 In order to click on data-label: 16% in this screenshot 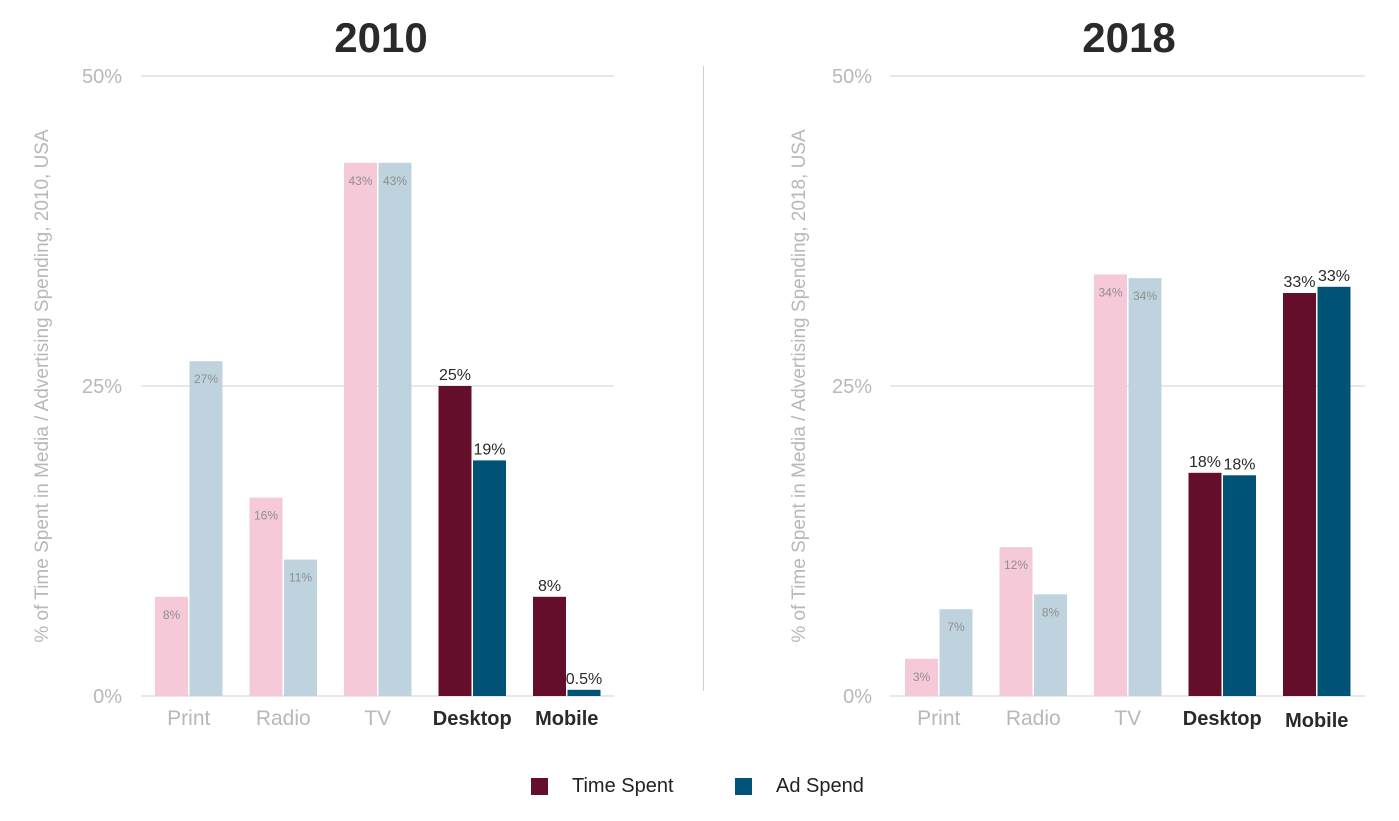, I will do `click(266, 516)`.